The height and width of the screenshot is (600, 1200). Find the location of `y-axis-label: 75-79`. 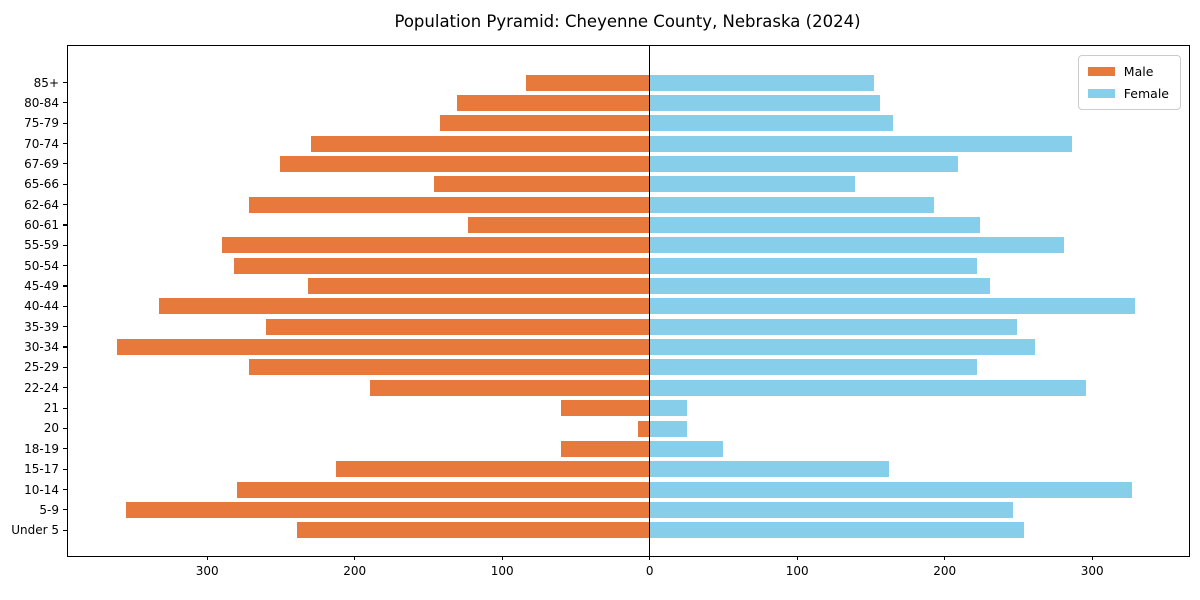

y-axis-label: 75-79 is located at coordinates (41, 123).